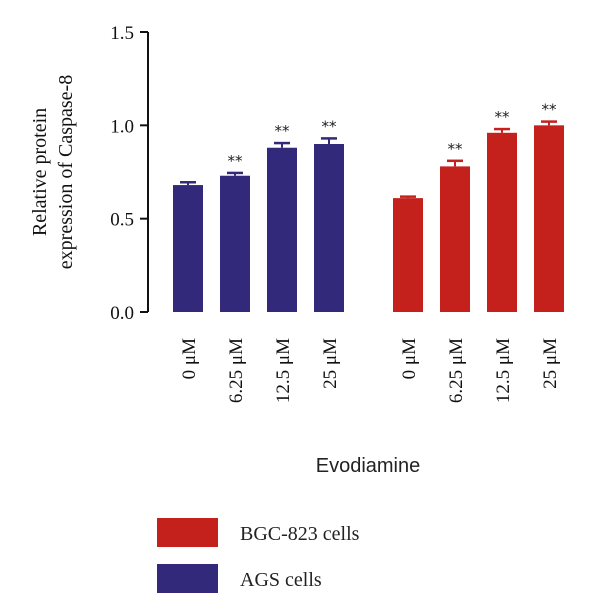 Image resolution: width=600 pixels, height=615 pixels. What do you see at coordinates (258, 555) in the screenshot?
I see `legend: BGC-823 cells AGS cells` at bounding box center [258, 555].